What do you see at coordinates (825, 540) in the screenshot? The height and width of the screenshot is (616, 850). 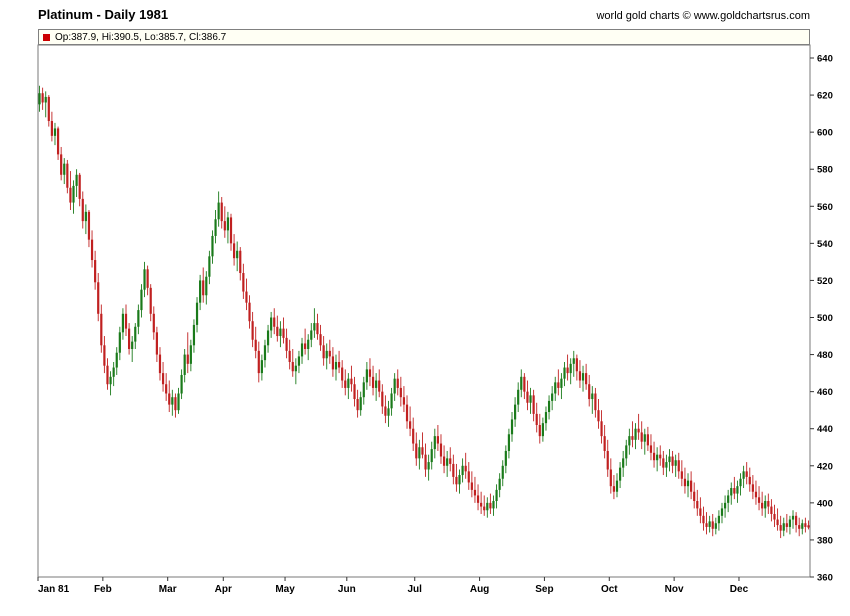 I see `y-axis-label: 380` at bounding box center [825, 540].